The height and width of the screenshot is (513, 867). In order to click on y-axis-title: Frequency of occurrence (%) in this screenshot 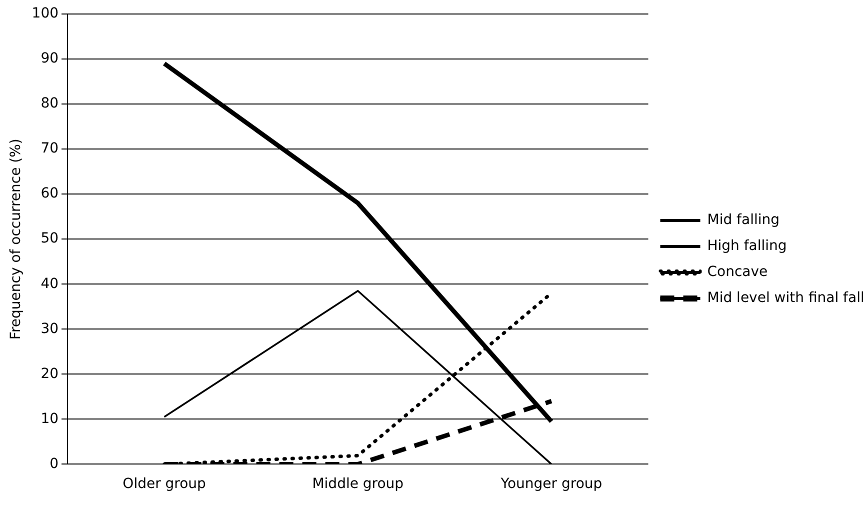, I will do `click(16, 239)`.